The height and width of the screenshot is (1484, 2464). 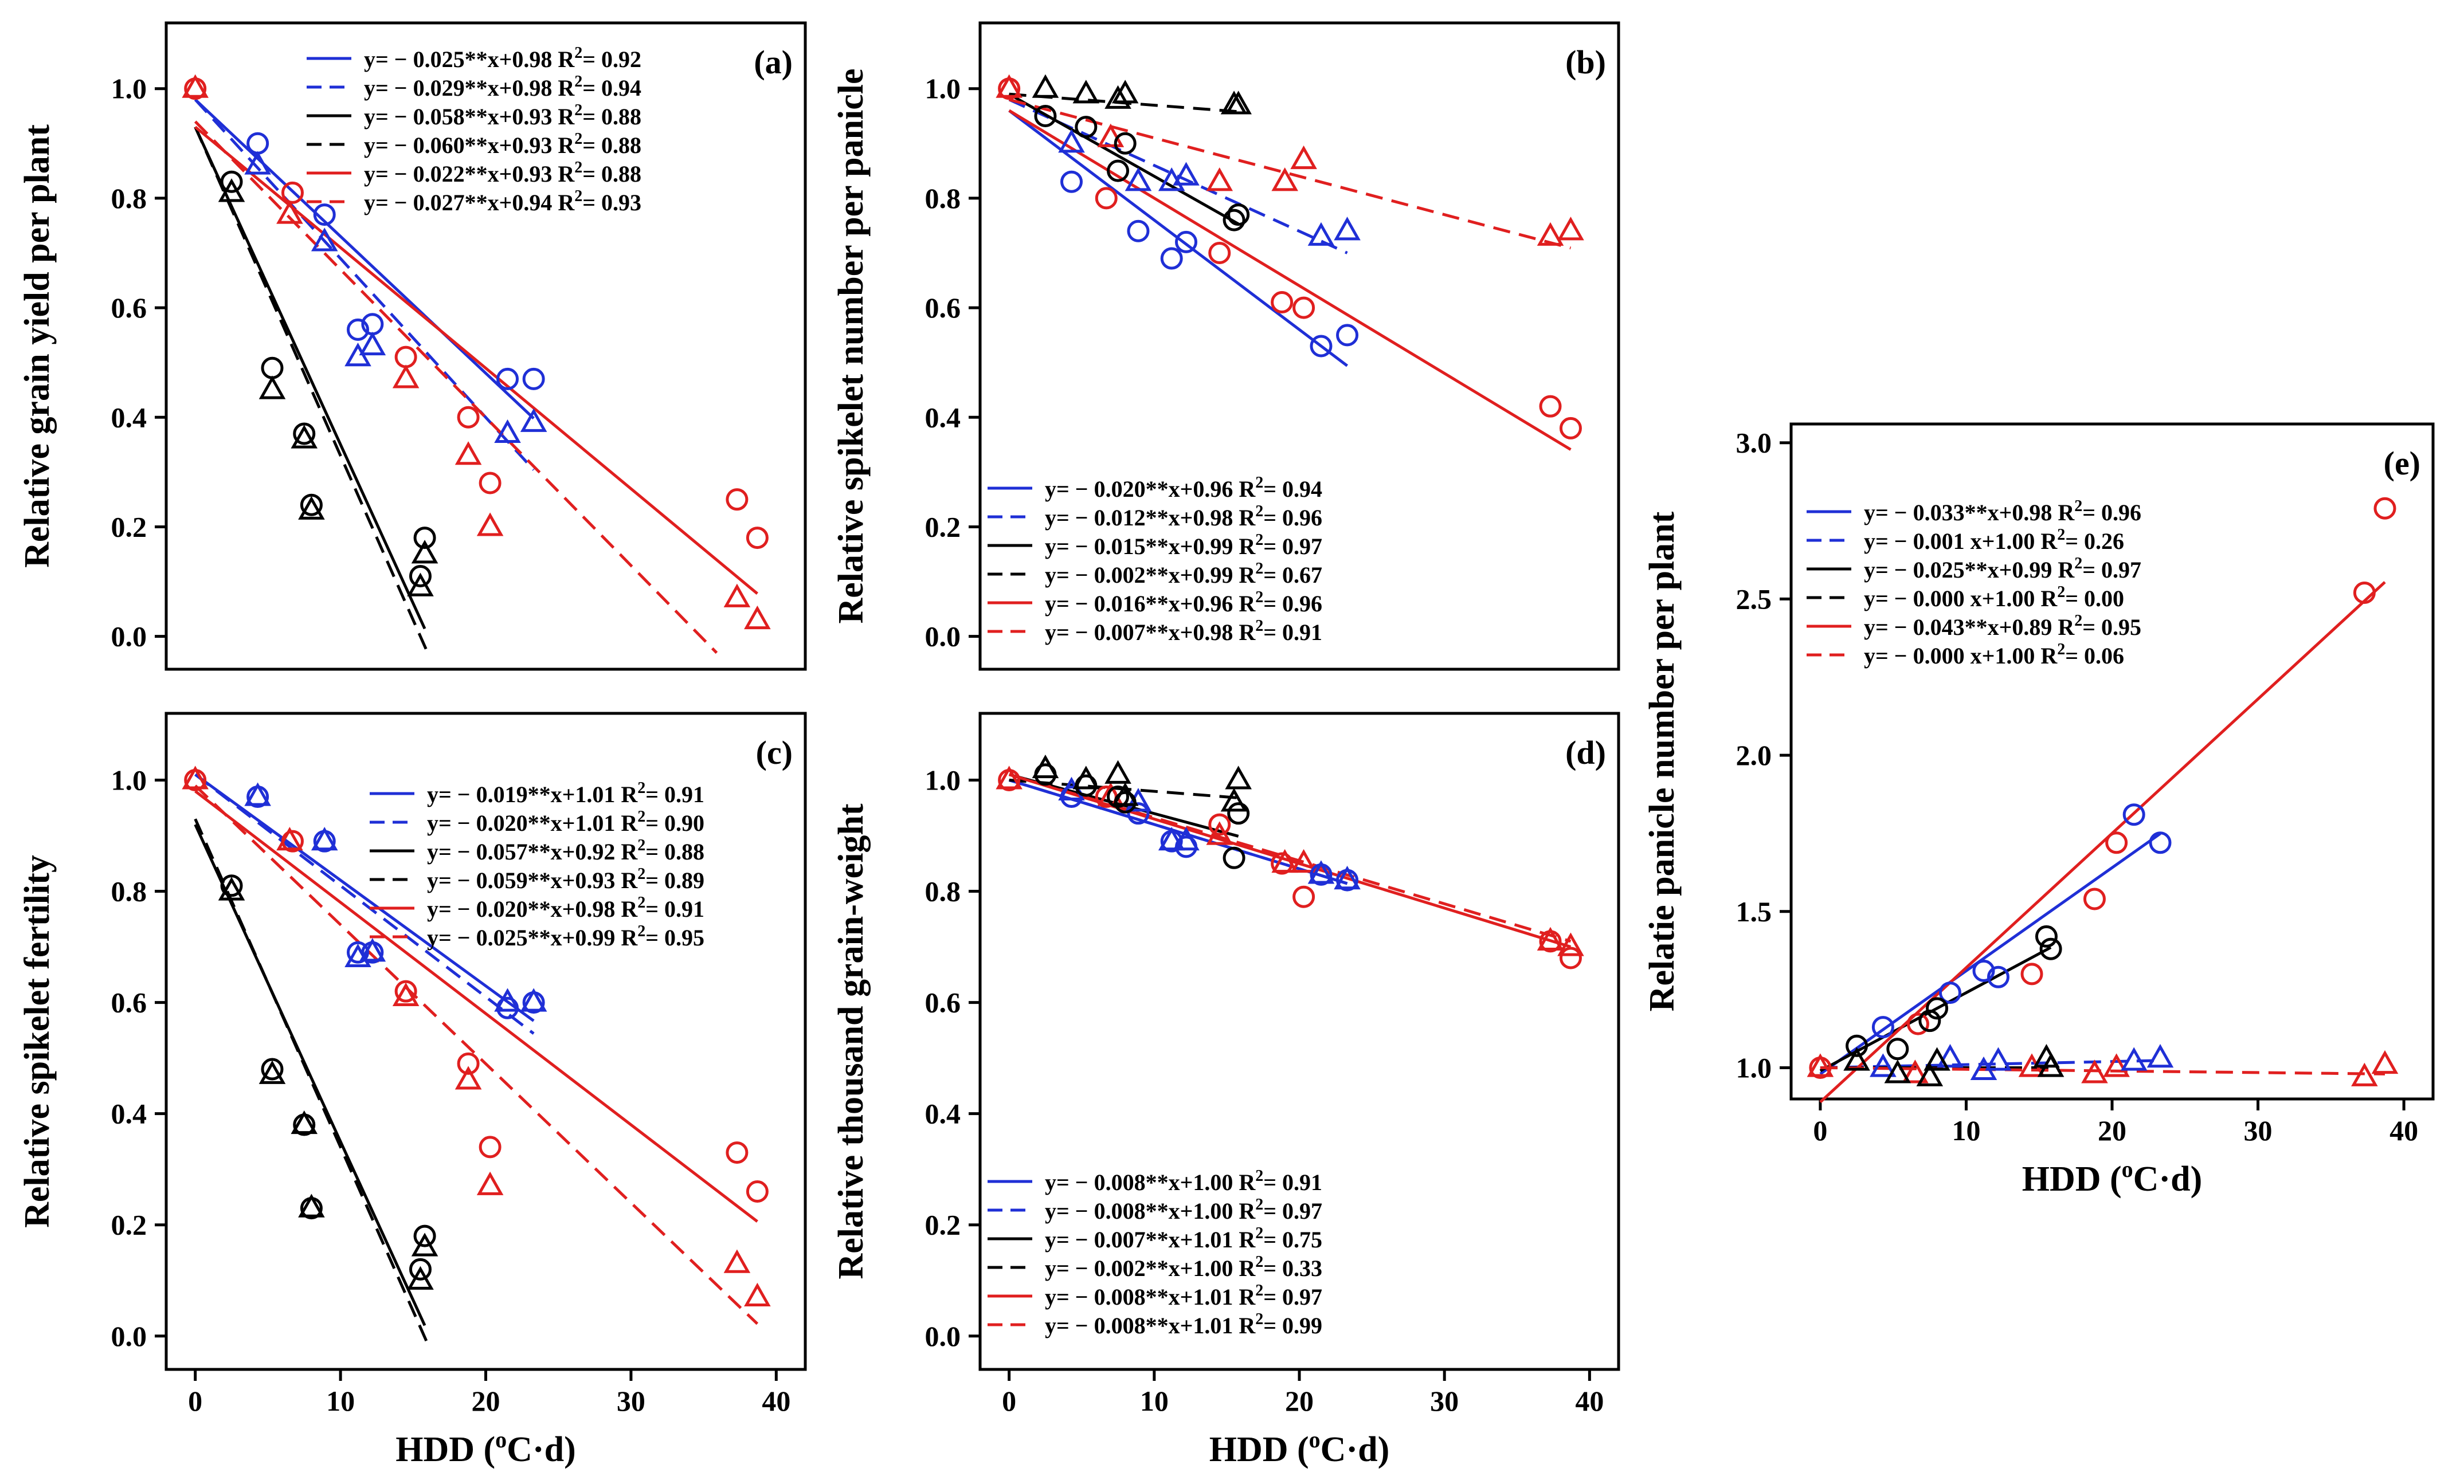 What do you see at coordinates (851, 1041) in the screenshot?
I see `y-axis-title: Relative thousand grain-weight` at bounding box center [851, 1041].